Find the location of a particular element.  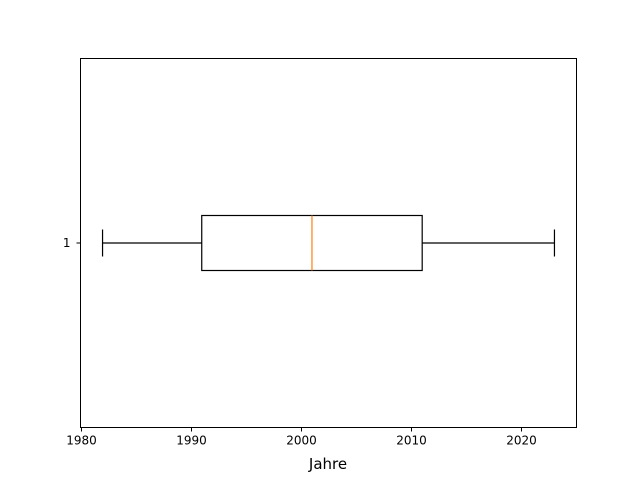

x-axis-label: Jahre is located at coordinates (327, 464).